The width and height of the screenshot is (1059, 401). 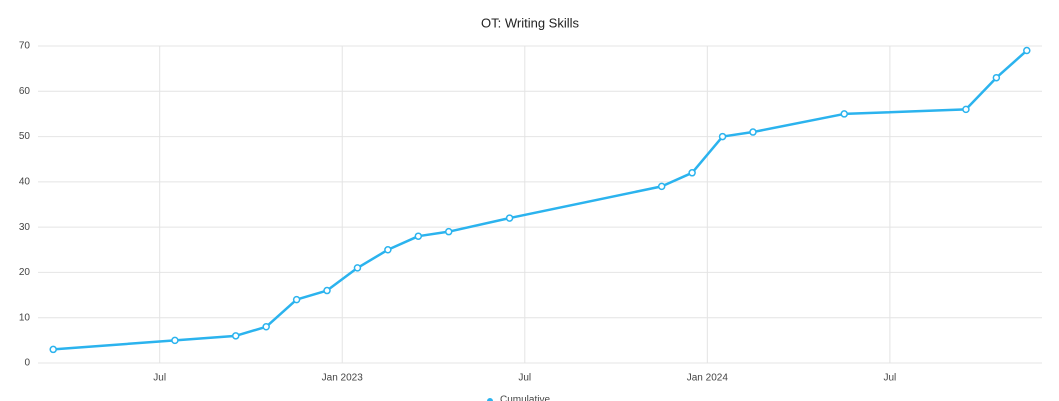 I want to click on y-tick-label: 60, so click(x=25, y=91).